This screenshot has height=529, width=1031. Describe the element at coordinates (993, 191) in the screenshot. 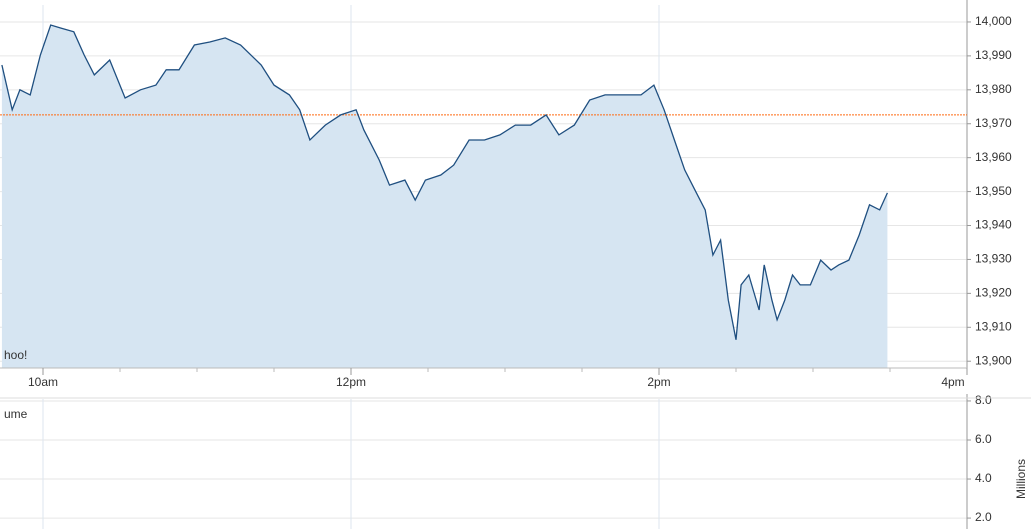

I see `y-tick-label: 13,950` at that location.